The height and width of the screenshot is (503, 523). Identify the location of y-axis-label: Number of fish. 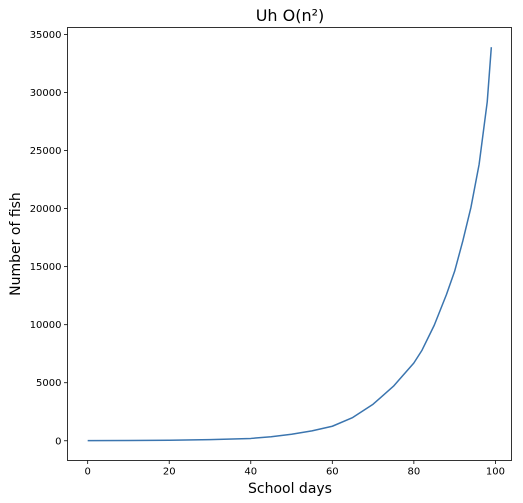
(16, 244).